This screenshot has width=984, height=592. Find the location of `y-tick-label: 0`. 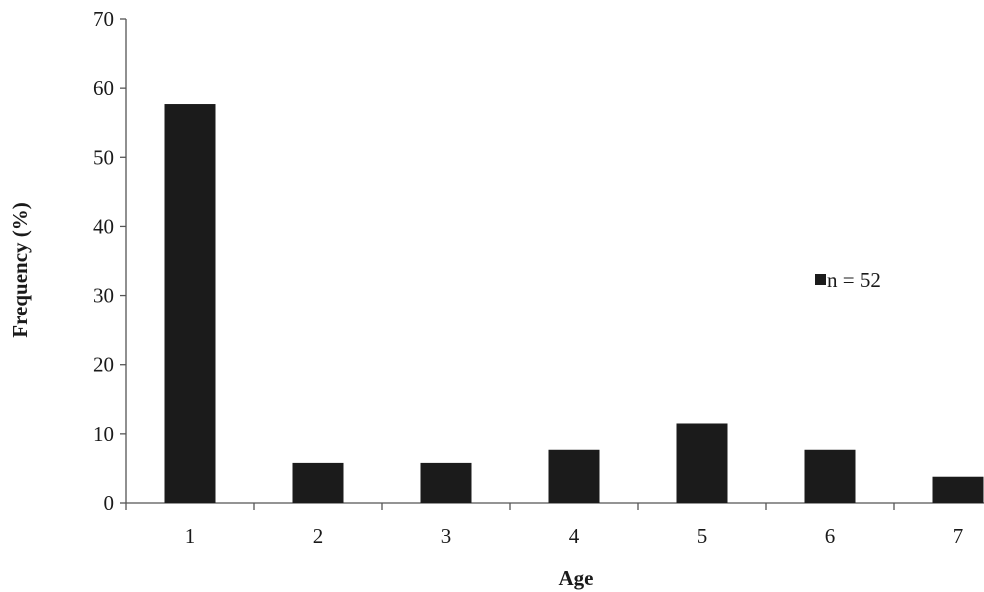

y-tick-label: 0 is located at coordinates (109, 503).